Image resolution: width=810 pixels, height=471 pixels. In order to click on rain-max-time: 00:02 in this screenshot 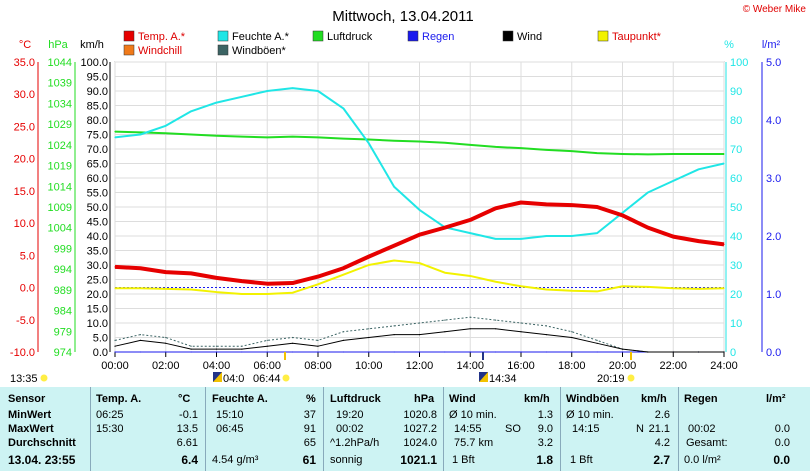, I will do `click(702, 429)`.